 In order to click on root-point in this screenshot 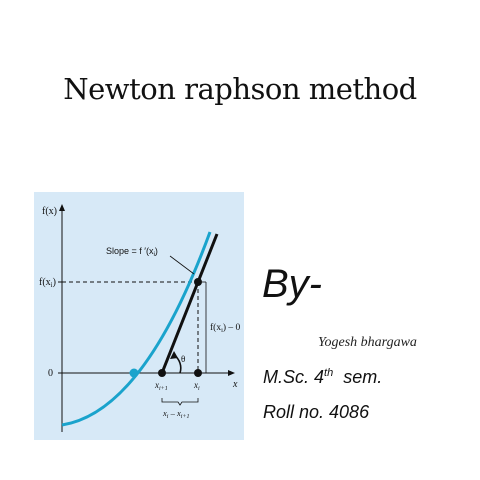, I will do `click(134, 373)`.